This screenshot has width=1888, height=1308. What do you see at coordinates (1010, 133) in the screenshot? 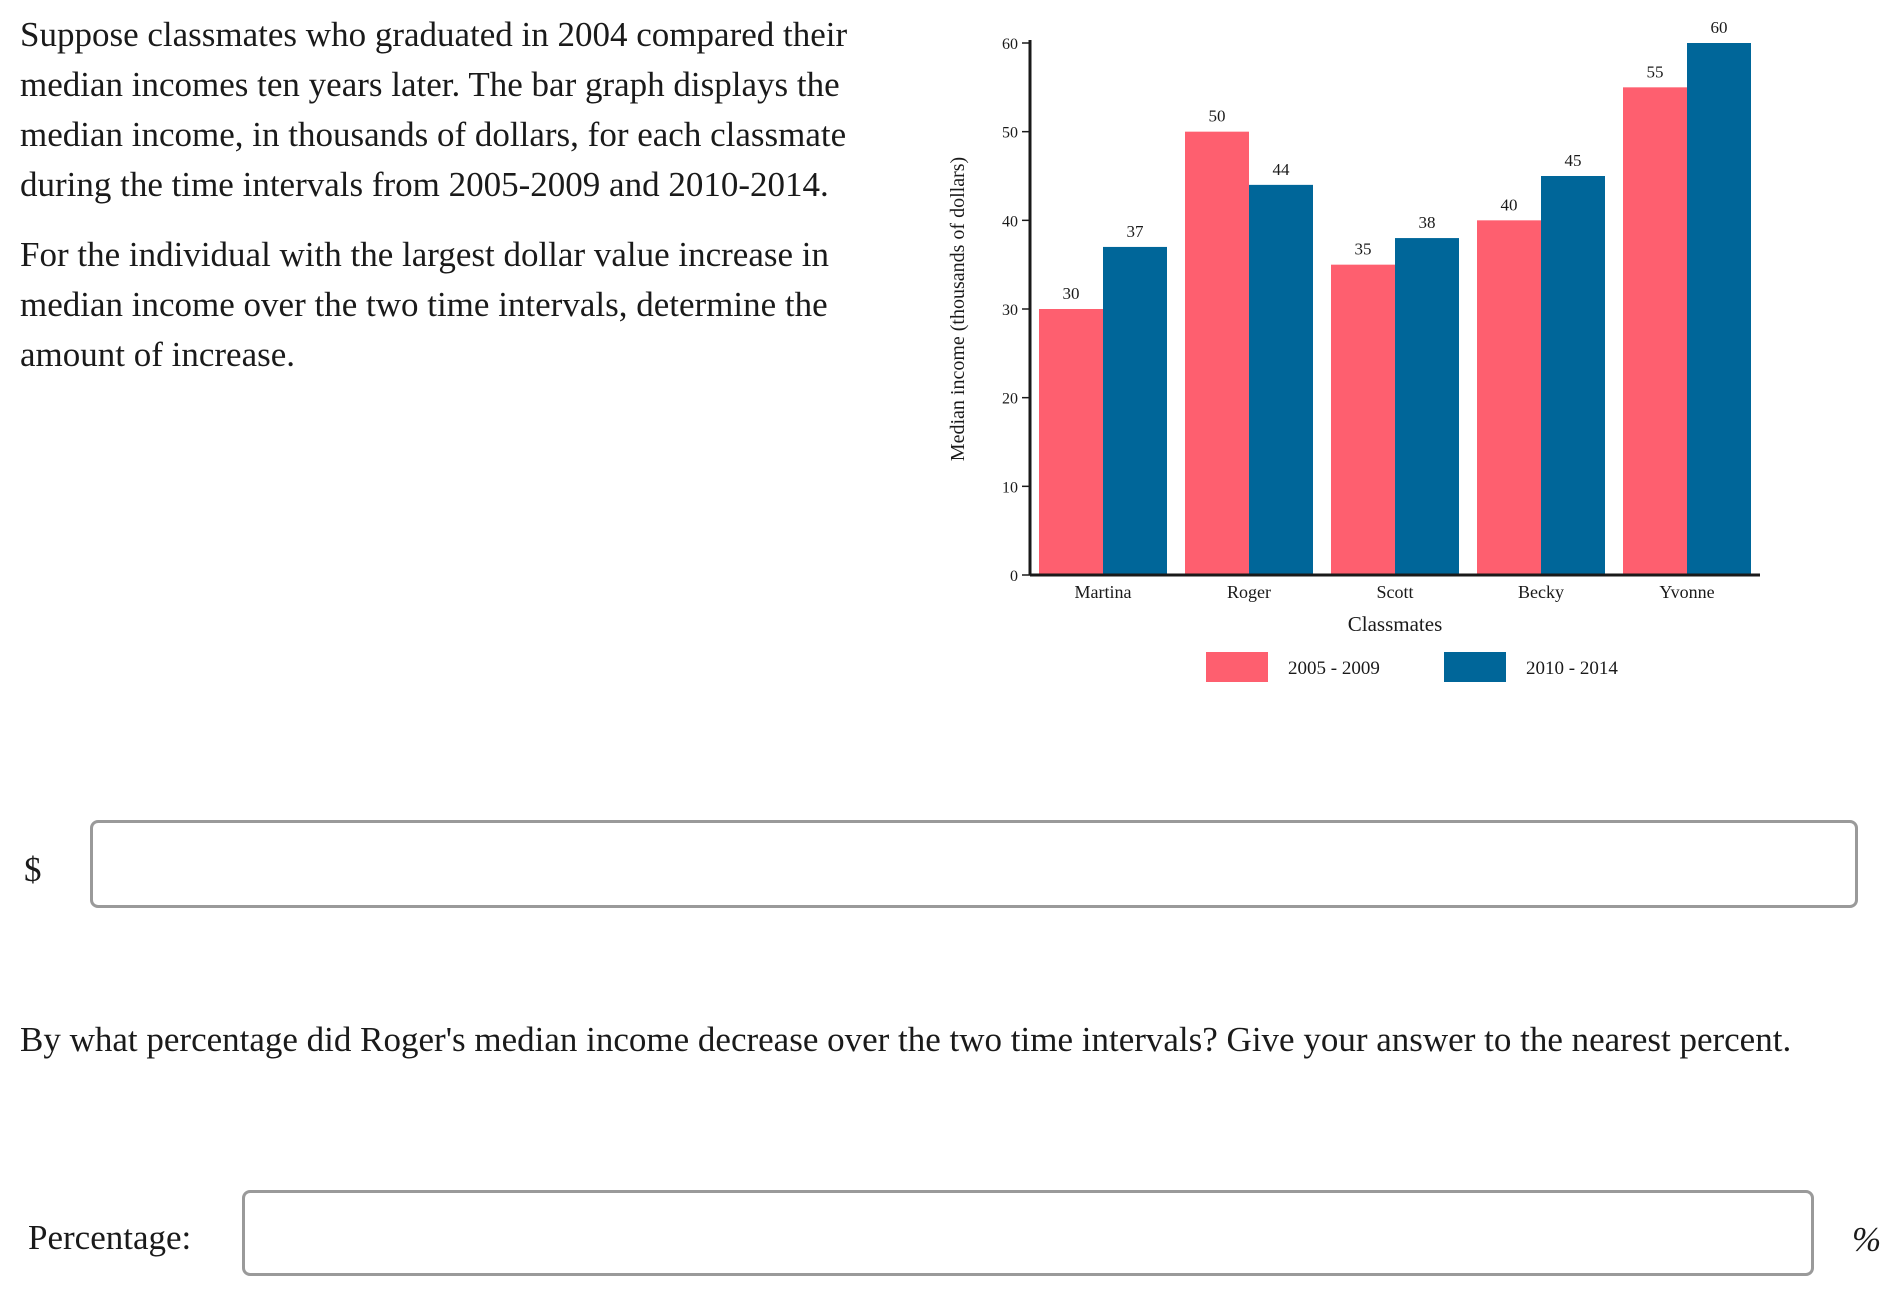
I see `y-tick-label: 50` at bounding box center [1010, 133].